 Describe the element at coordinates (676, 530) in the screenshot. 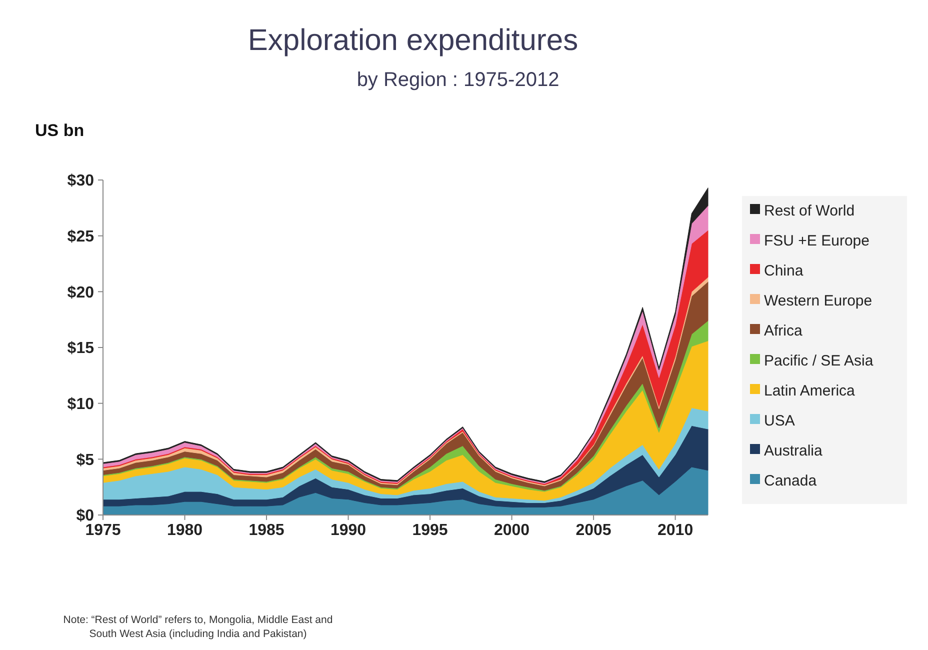

I see `x-tick-label: 2010` at that location.